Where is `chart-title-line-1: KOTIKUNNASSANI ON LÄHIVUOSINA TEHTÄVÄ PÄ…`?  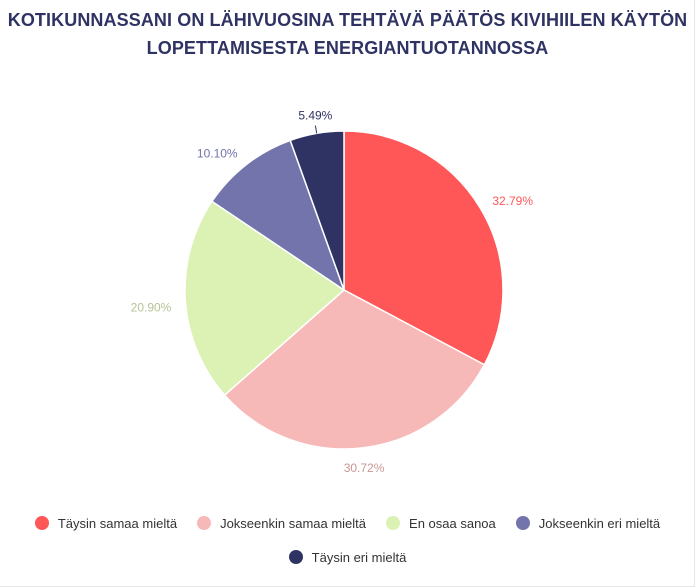
chart-title-line-1: KOTIKUNNASSANI ON LÄHIVUOSINA TEHTÄVÄ PÄ… is located at coordinates (347, 20).